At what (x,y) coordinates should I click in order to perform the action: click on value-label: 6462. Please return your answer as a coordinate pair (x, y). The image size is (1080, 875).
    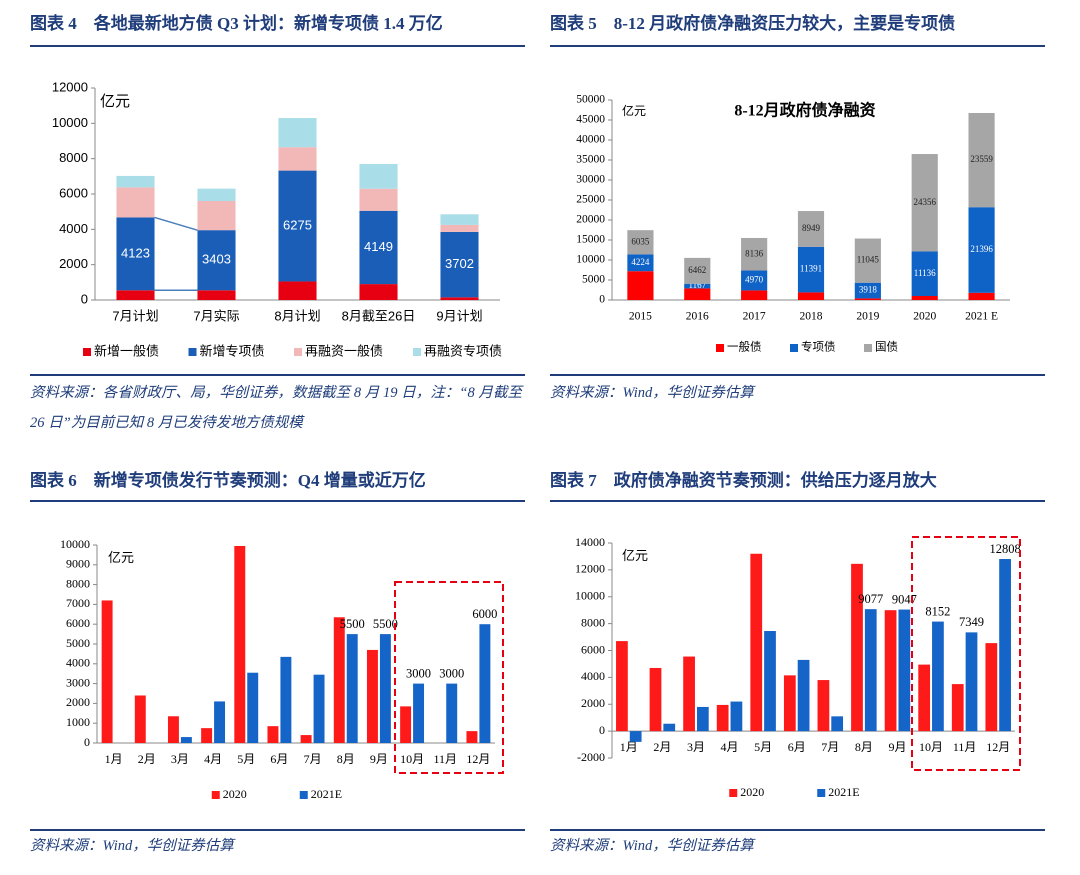
    Looking at the image, I should click on (697, 270).